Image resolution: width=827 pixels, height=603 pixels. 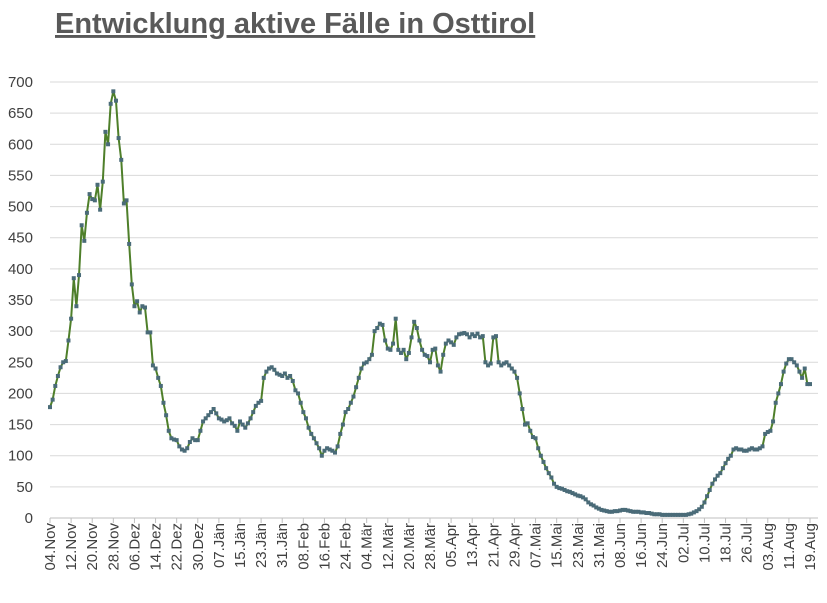 What do you see at coordinates (430, 546) in the screenshot?
I see `x-tick-label: 28.Mär` at bounding box center [430, 546].